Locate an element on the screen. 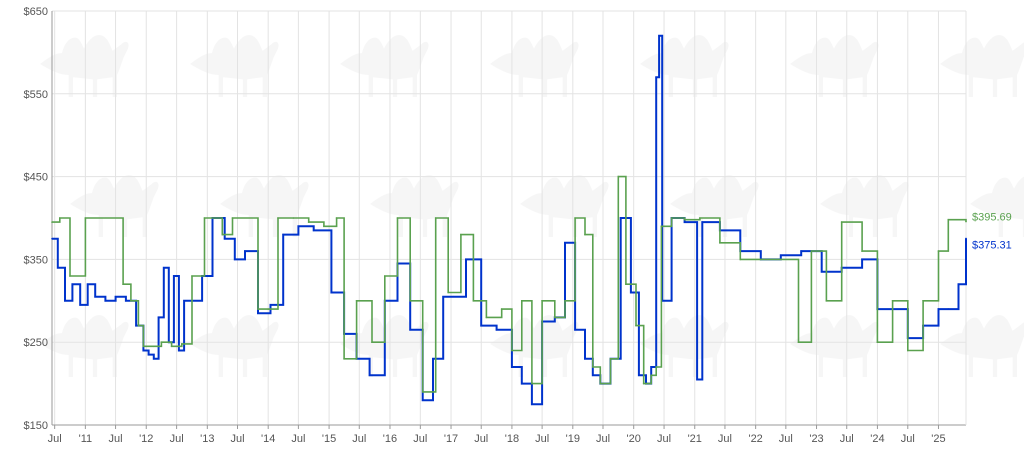  x-tick-label: '22 is located at coordinates (755, 439).